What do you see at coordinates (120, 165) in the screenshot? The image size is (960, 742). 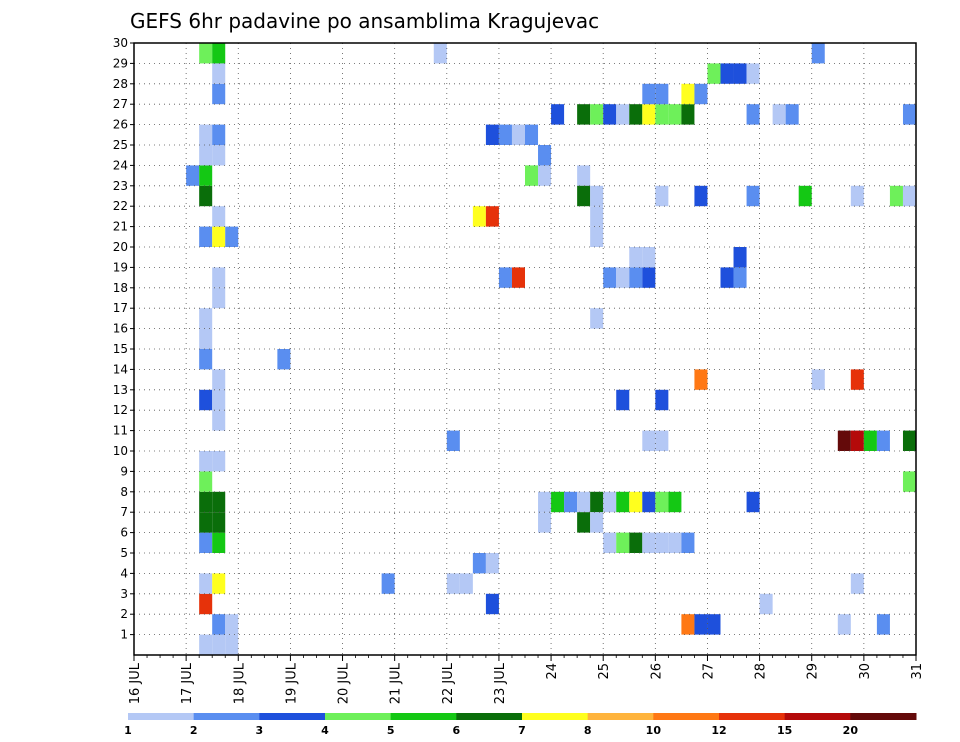 I see `y-tick-label: 24` at bounding box center [120, 165].